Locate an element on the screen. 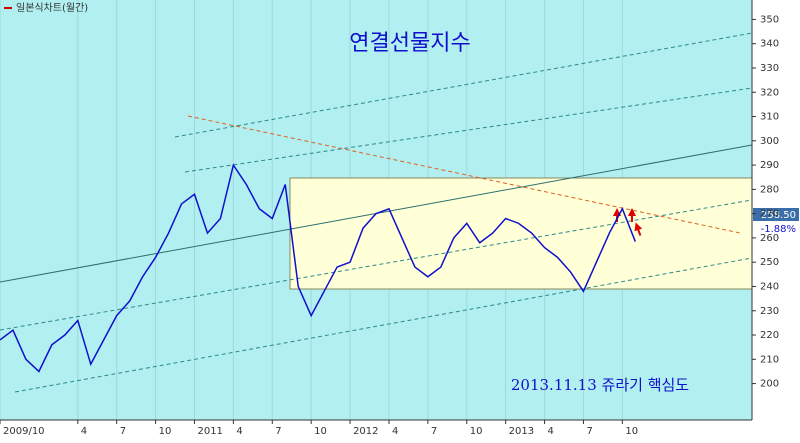 Image resolution: width=800 pixels, height=443 pixels. x-tick-label: 2012 is located at coordinates (365, 431).